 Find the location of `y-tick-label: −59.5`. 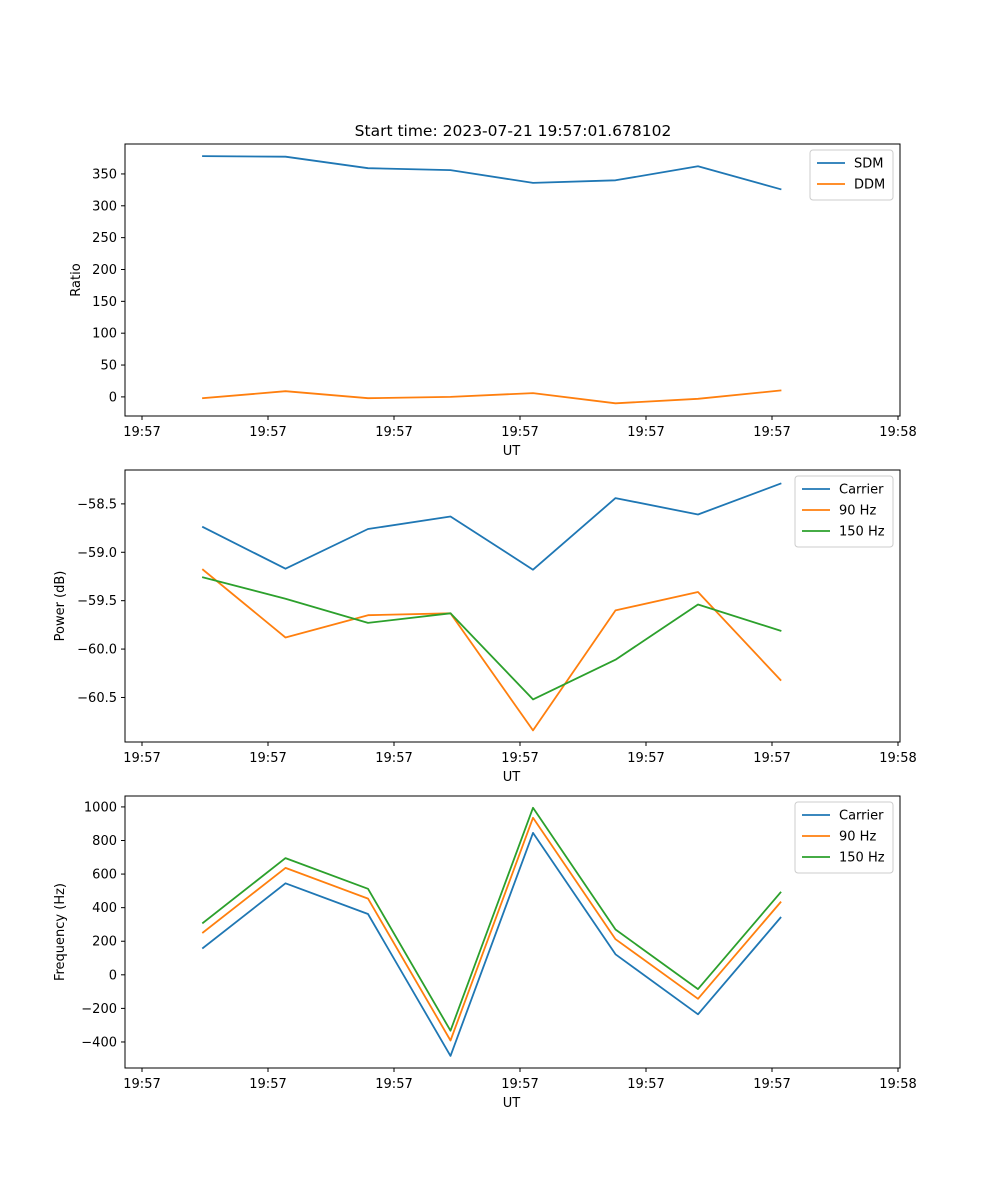

y-tick-label: −59.5 is located at coordinates (97, 601).